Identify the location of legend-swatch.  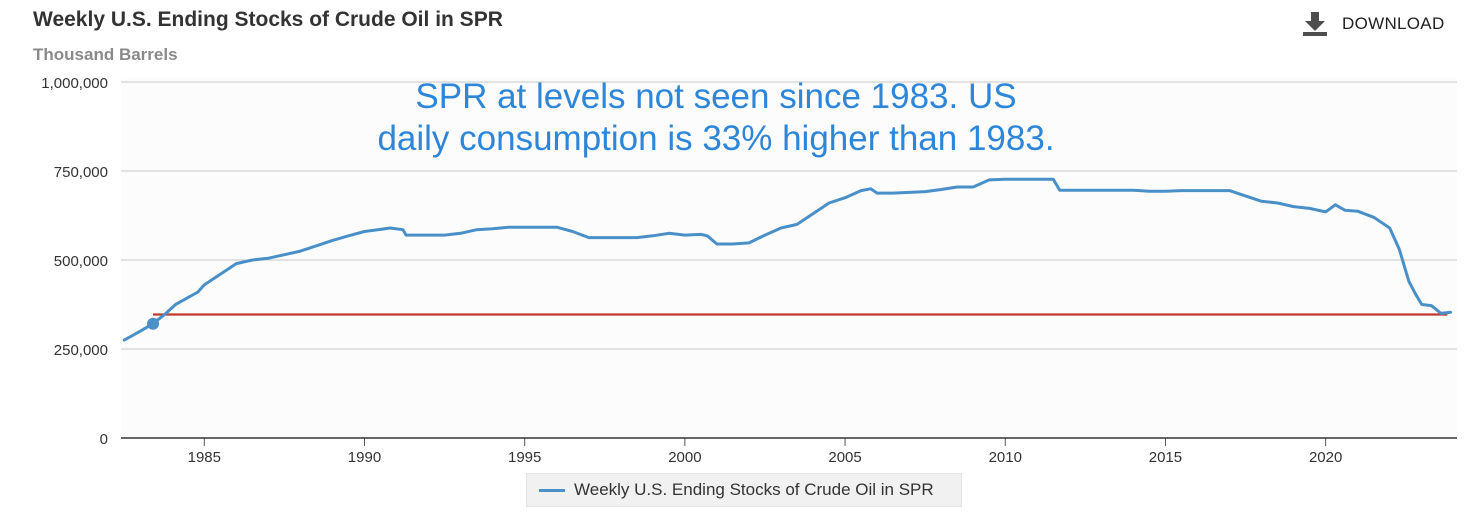
(552, 490).